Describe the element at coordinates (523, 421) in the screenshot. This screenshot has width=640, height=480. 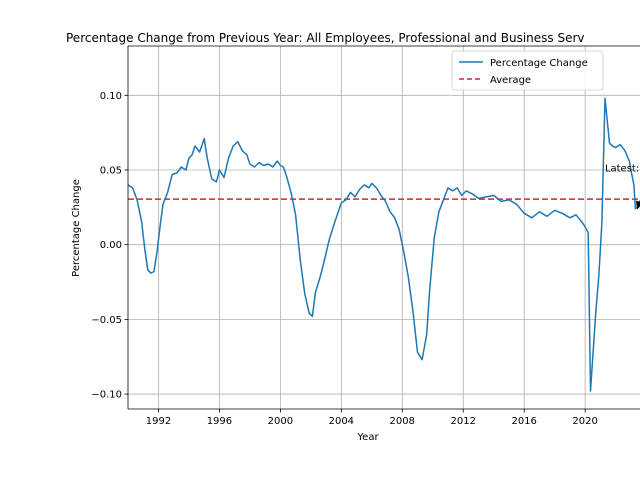
I see `x-tick-label: 2016` at that location.